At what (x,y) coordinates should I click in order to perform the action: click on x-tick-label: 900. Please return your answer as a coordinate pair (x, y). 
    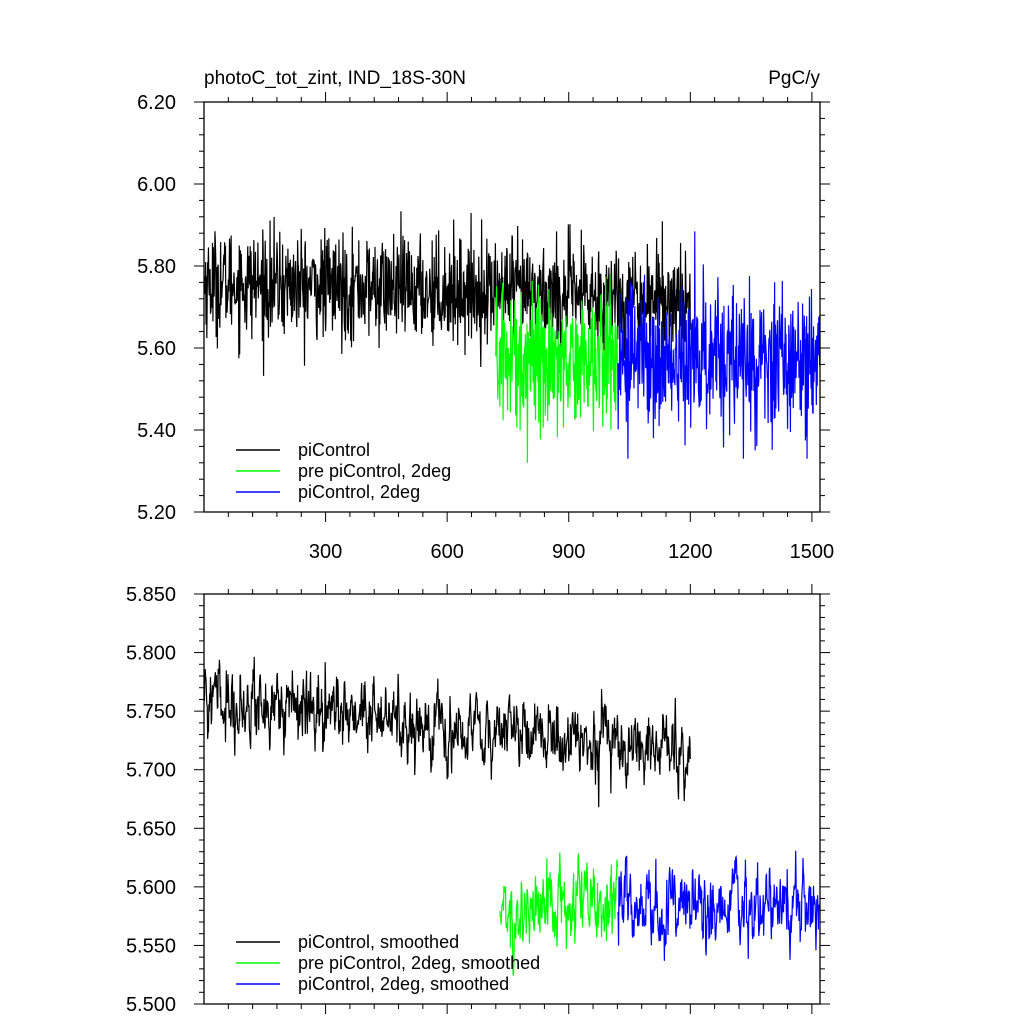
    Looking at the image, I should click on (568, 552).